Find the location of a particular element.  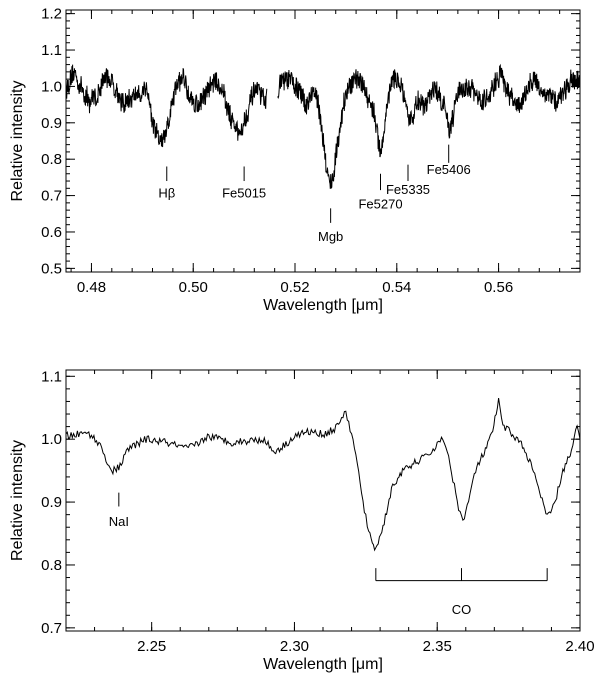

x-tick-label: 2.40 is located at coordinates (579, 646).